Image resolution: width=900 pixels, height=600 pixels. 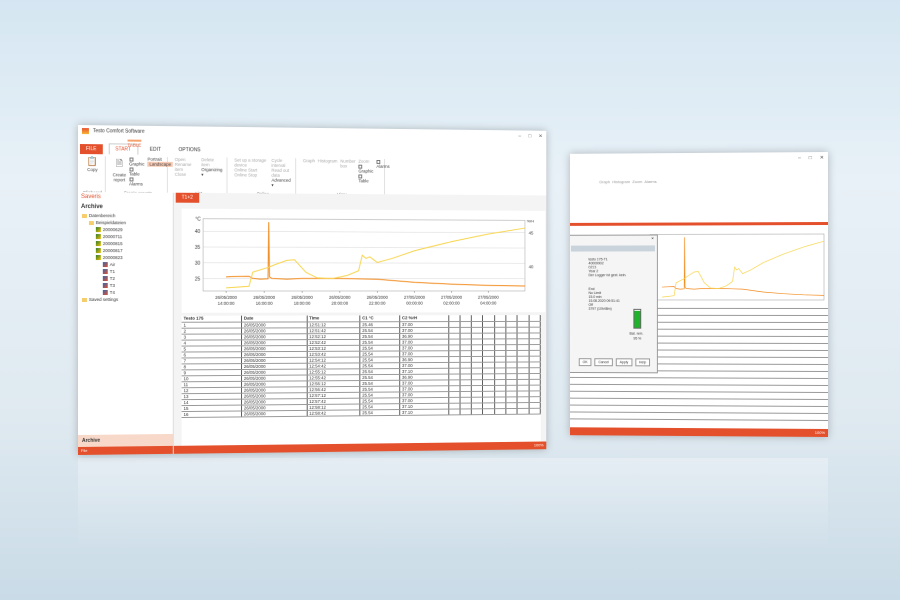 I want to click on sidebar-header: Saveris, so click(x=90, y=197).